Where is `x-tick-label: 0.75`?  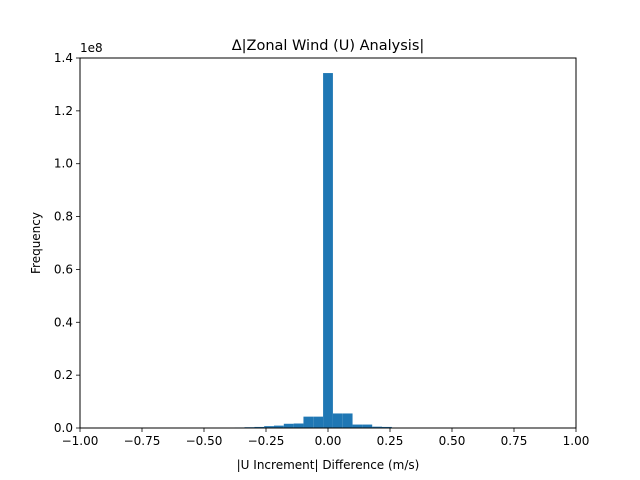
x-tick-label: 0.75 is located at coordinates (514, 441).